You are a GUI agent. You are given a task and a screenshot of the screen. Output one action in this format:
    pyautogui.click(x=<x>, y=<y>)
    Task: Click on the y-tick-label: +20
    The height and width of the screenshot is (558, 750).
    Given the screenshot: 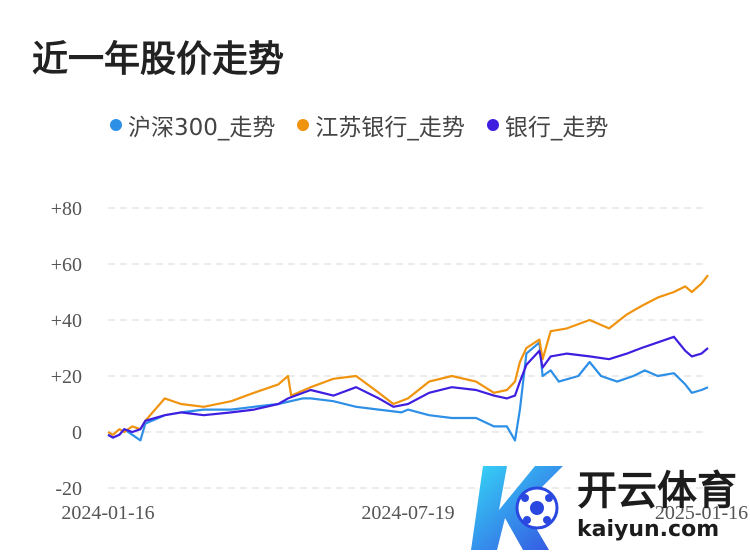 What is the action you would take?
    pyautogui.click(x=66, y=377)
    